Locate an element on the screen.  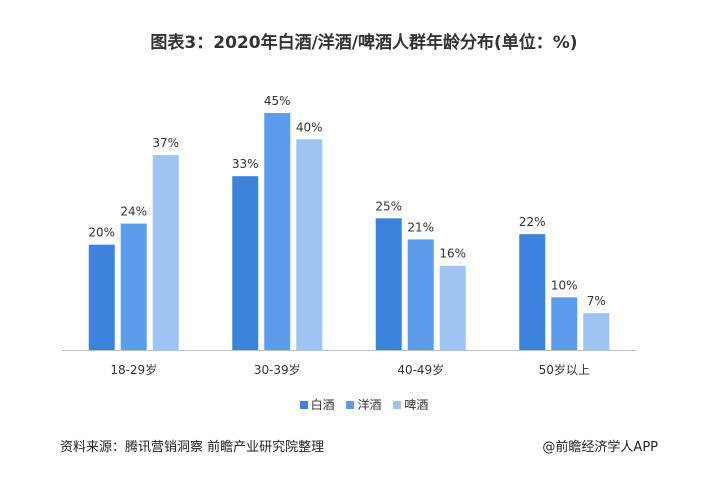
value-label: 37% is located at coordinates (165, 143).